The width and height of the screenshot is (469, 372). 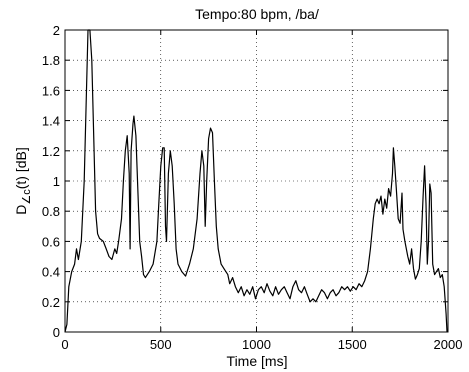 What do you see at coordinates (51, 90) in the screenshot?
I see `y-tick-label: 1.6` at bounding box center [51, 90].